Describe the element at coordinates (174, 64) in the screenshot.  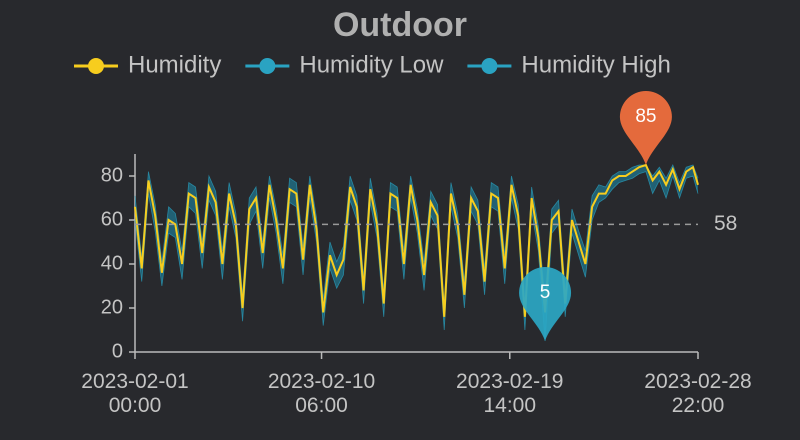
I see `legend-label: Humidity` at that location.